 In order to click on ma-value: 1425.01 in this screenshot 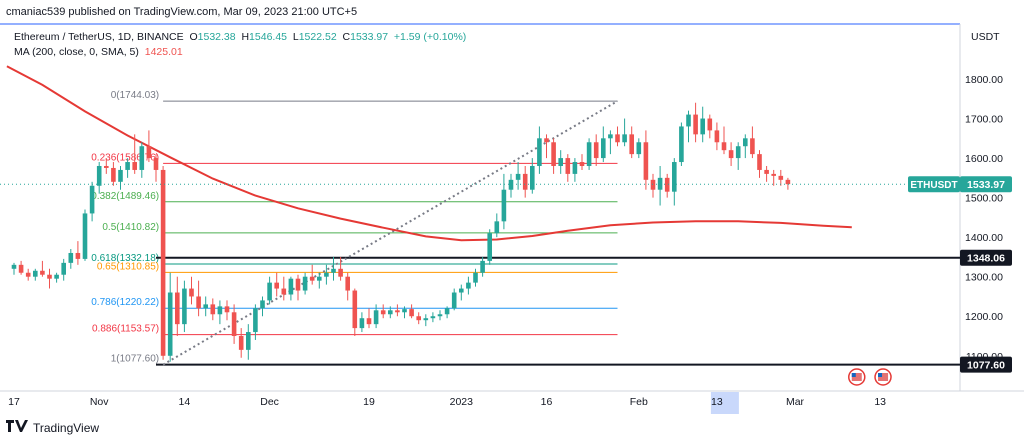, I will do `click(163, 52)`.